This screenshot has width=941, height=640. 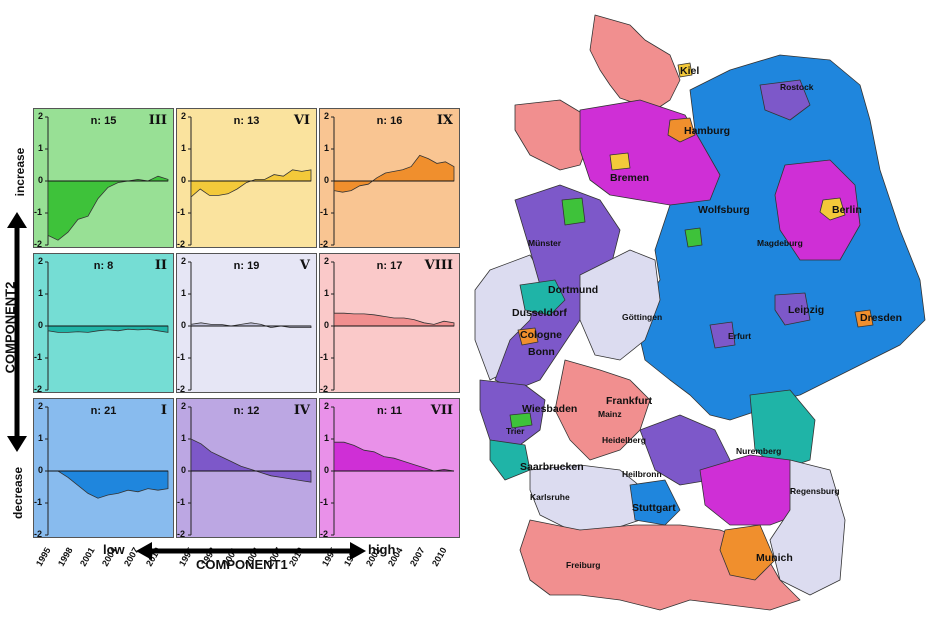 I want to click on component2-label: COMPONENT2, so click(x=10, y=327).